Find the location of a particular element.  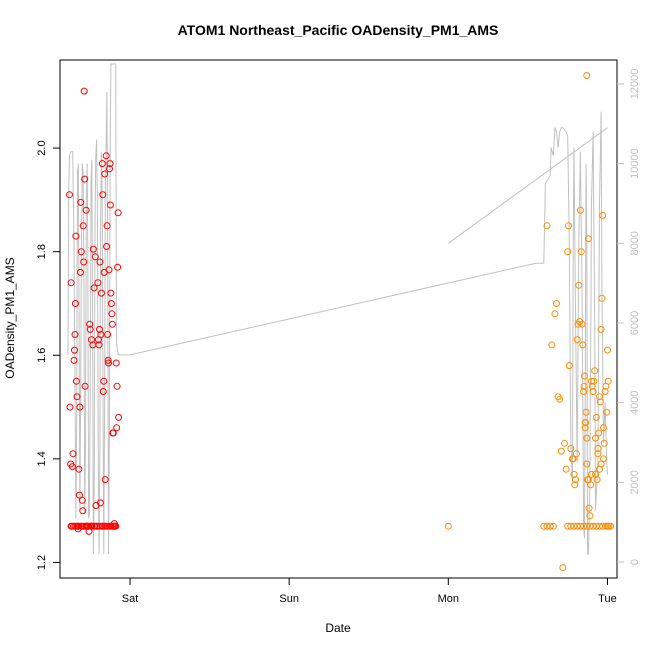

y2-tick-label: 2000 is located at coordinates (635, 482).